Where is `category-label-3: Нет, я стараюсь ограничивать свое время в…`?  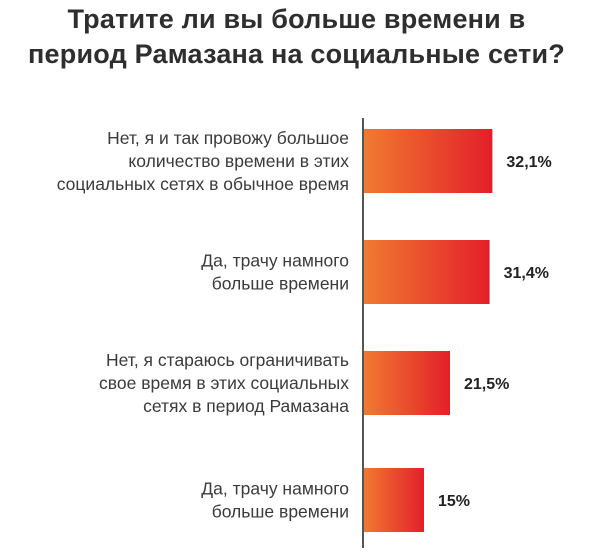 category-label-3: Нет, я стараюсь ограничивать свое время в… is located at coordinates (224, 383).